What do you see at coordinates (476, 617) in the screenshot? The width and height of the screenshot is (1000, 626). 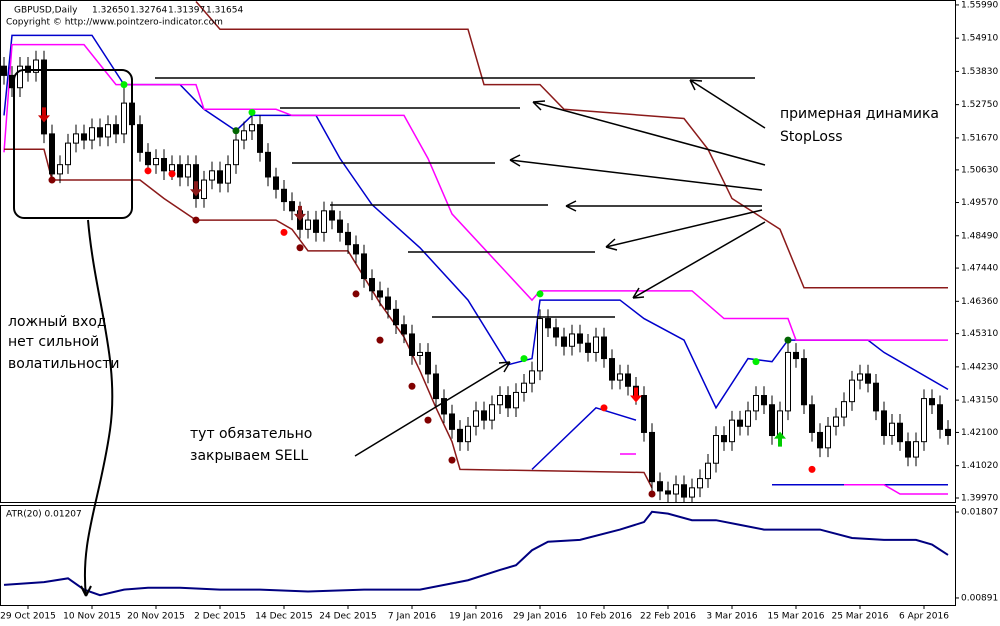 I see `x-tick-label: 19 Jan 2016` at bounding box center [476, 617].